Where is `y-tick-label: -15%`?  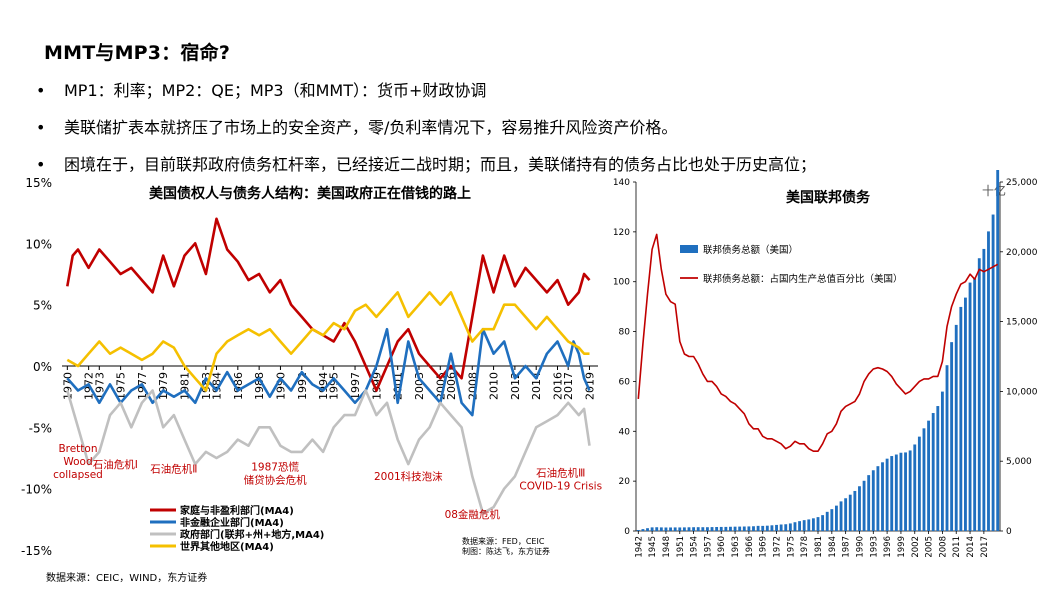 y-tick-label: -15% is located at coordinates (36, 551).